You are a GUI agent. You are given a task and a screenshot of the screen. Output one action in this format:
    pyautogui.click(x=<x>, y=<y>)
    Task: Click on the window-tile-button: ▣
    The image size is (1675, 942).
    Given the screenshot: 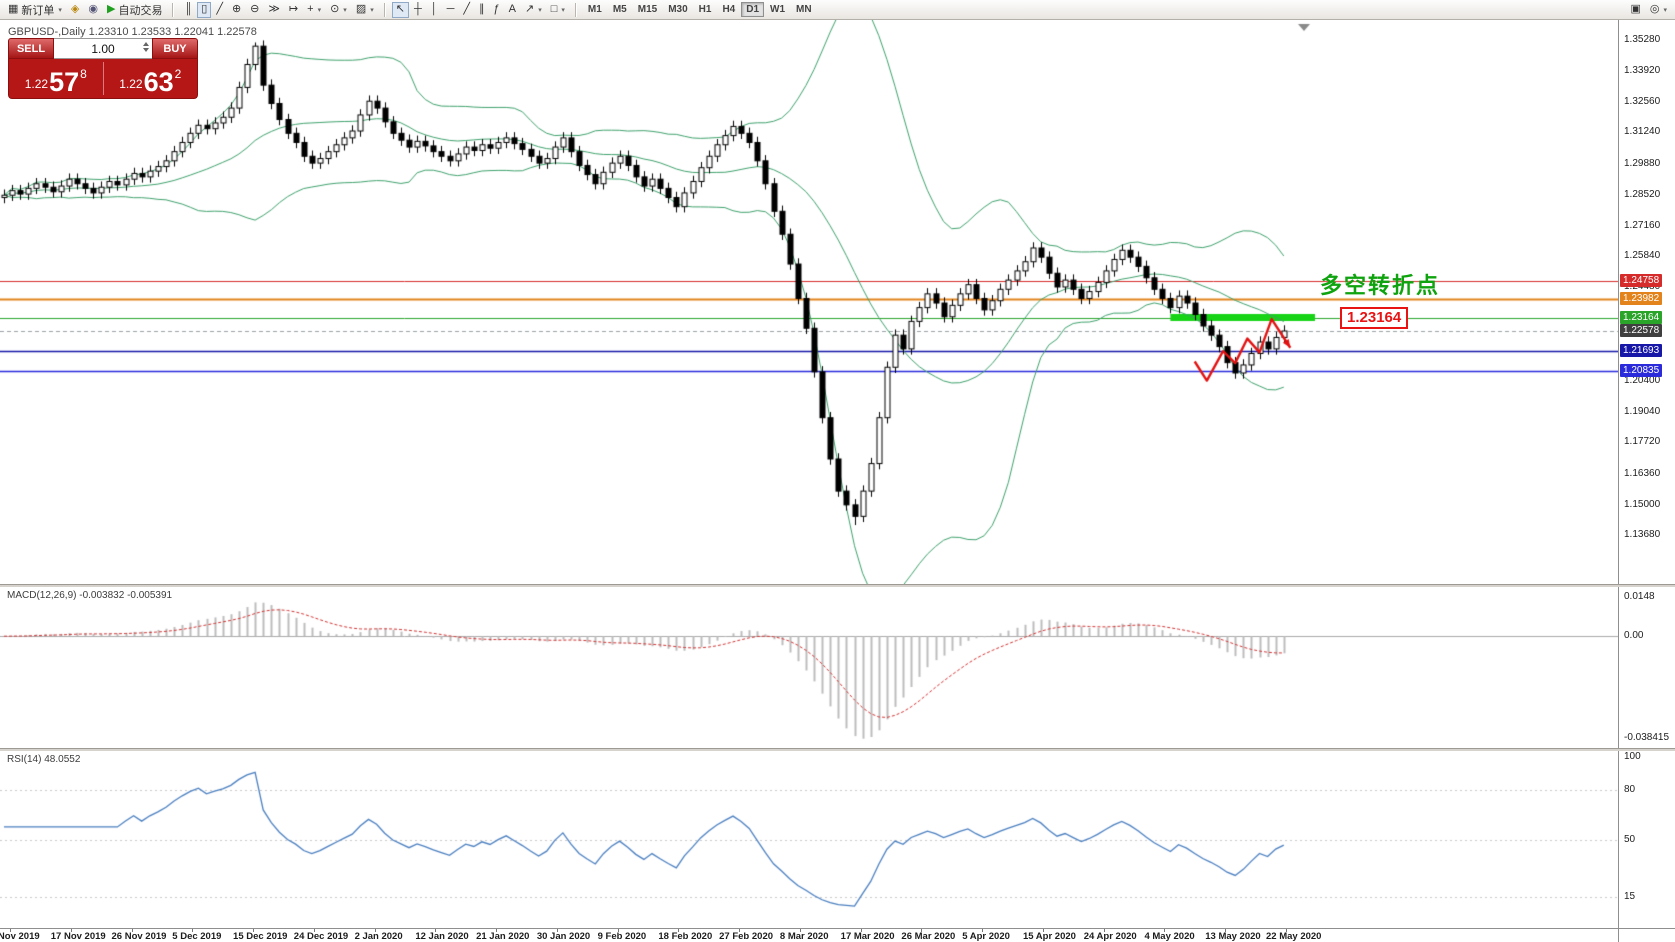 What is the action you would take?
    pyautogui.click(x=1635, y=10)
    